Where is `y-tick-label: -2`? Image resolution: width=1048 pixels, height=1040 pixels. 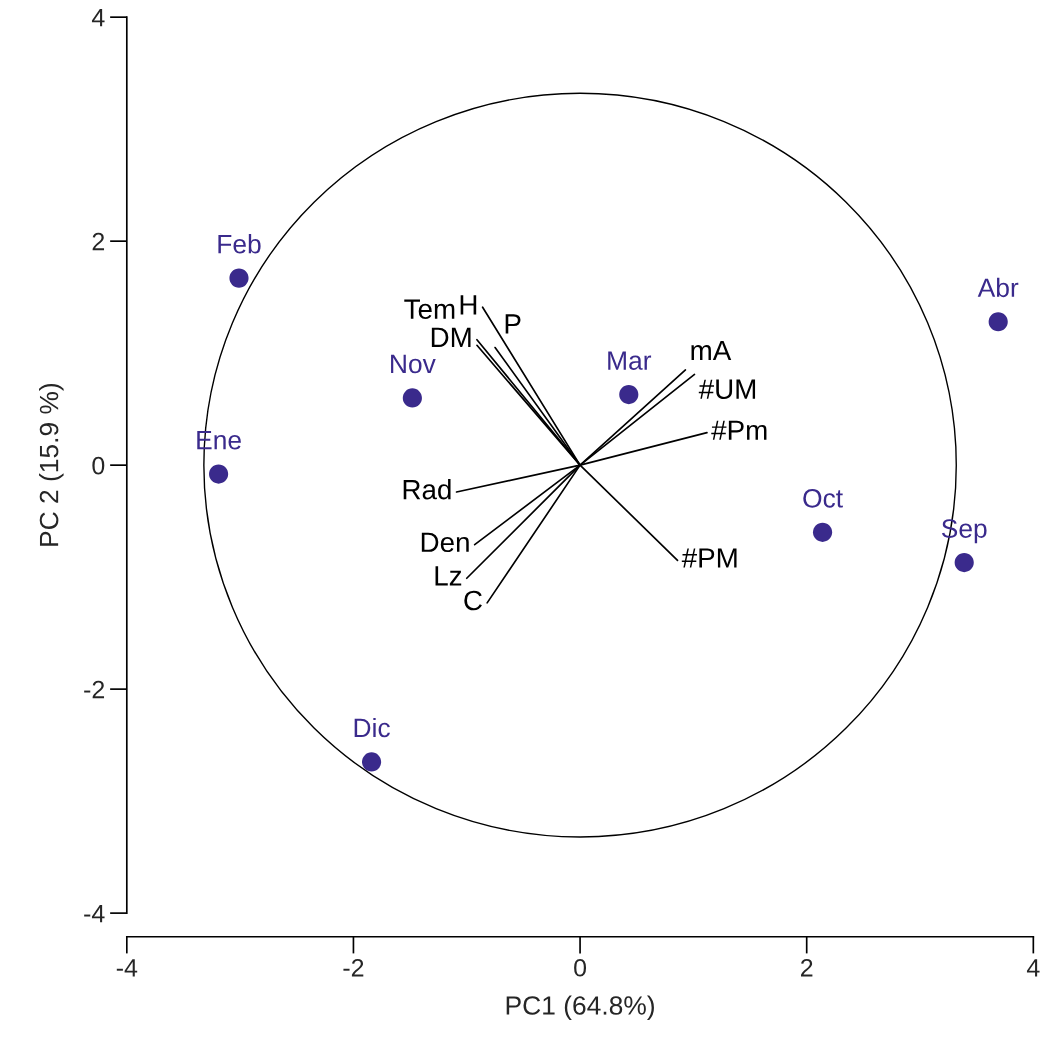 y-tick-label: -2 is located at coordinates (94, 689).